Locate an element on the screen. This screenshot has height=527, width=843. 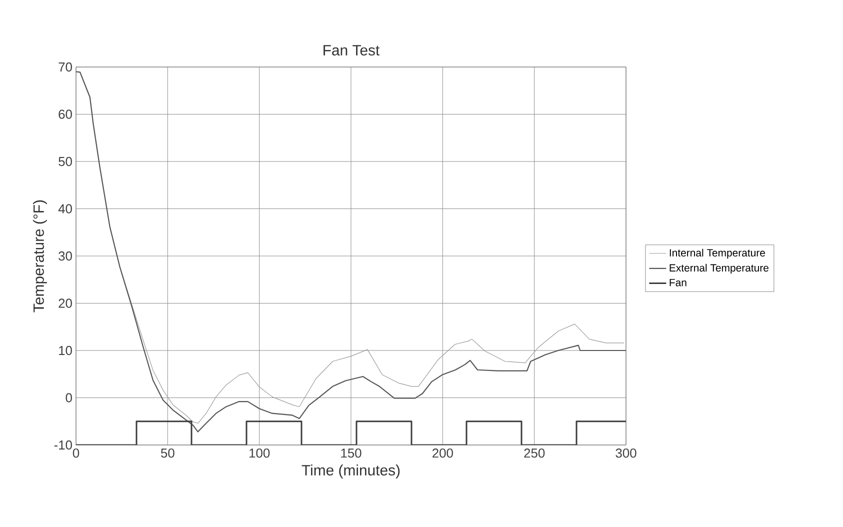
y-tick-label: 50 is located at coordinates (65, 161).